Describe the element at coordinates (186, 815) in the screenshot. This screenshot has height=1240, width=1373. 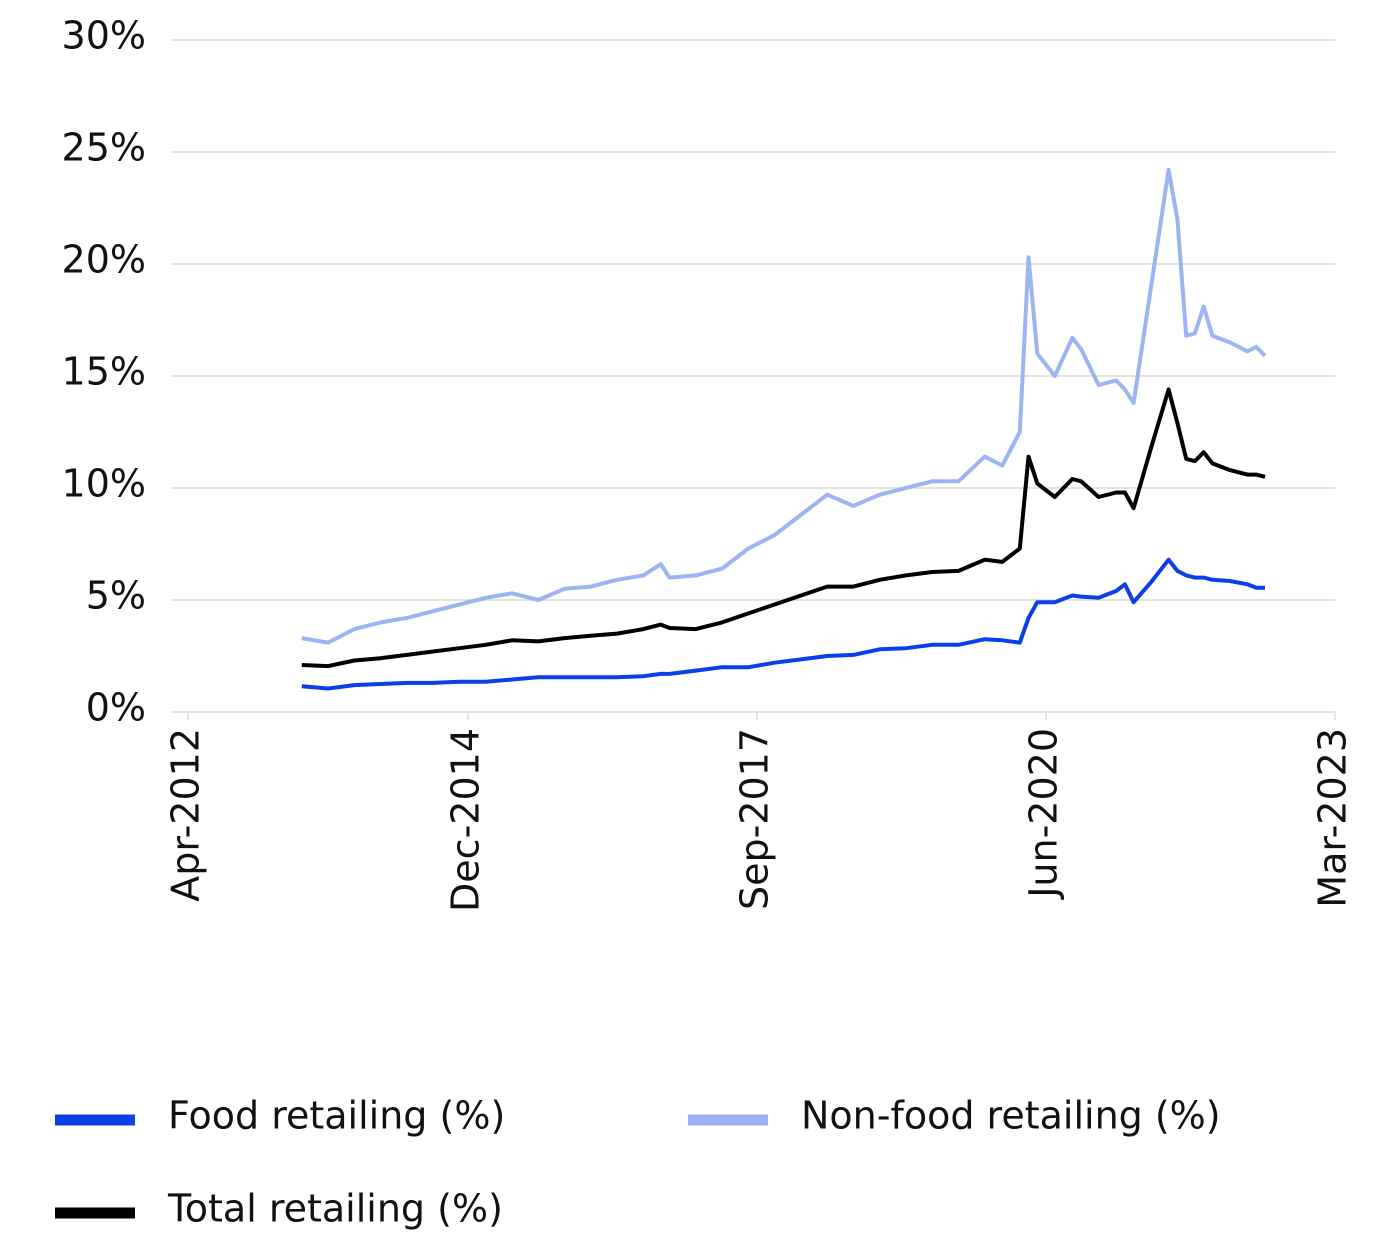
I see `x-tick-label: Apr-2012` at that location.